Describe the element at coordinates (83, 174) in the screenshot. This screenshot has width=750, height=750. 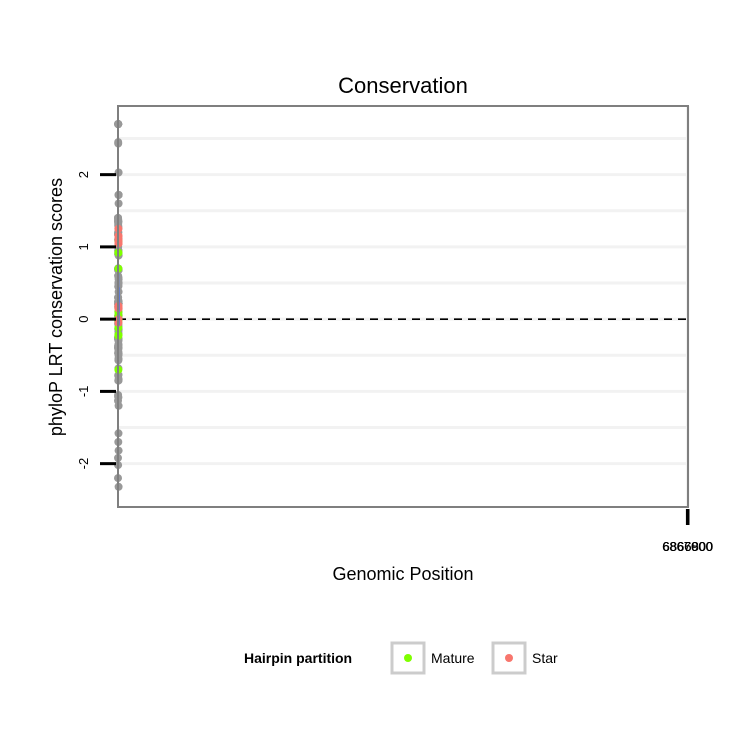
I see `y-tick-label: 2` at that location.